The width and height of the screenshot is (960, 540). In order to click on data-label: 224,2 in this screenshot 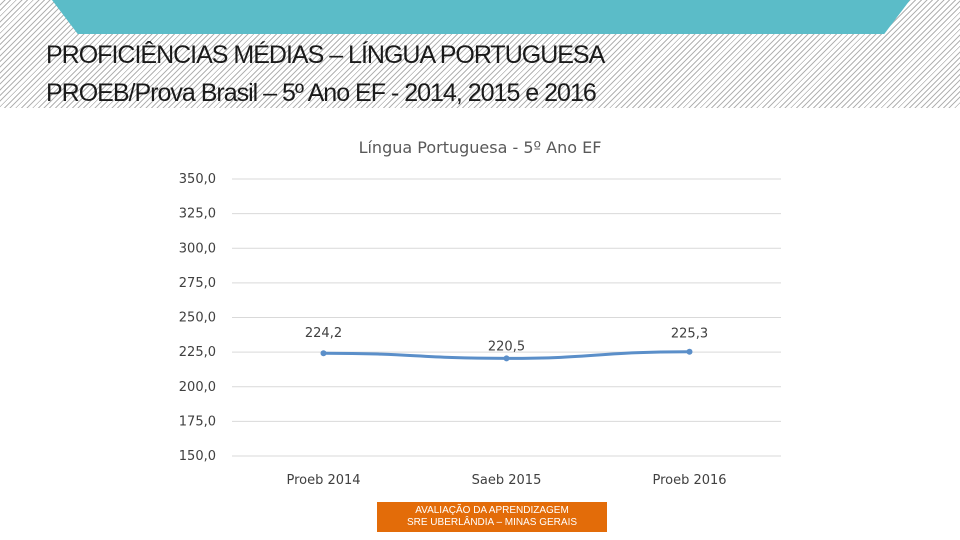, I will do `click(323, 333)`.